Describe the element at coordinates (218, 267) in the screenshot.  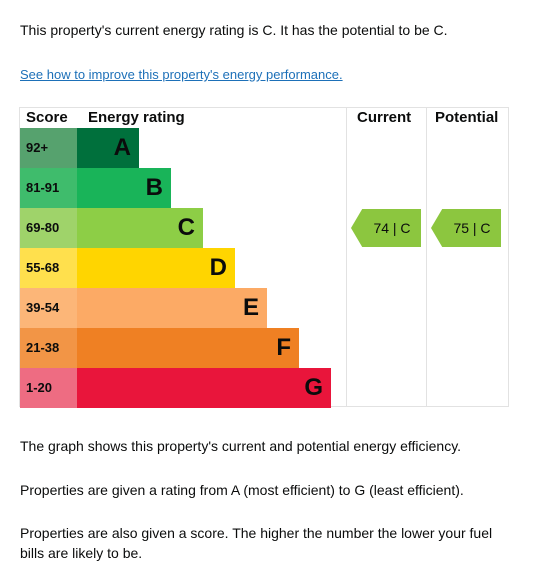
I see `rating-letter: D` at that location.